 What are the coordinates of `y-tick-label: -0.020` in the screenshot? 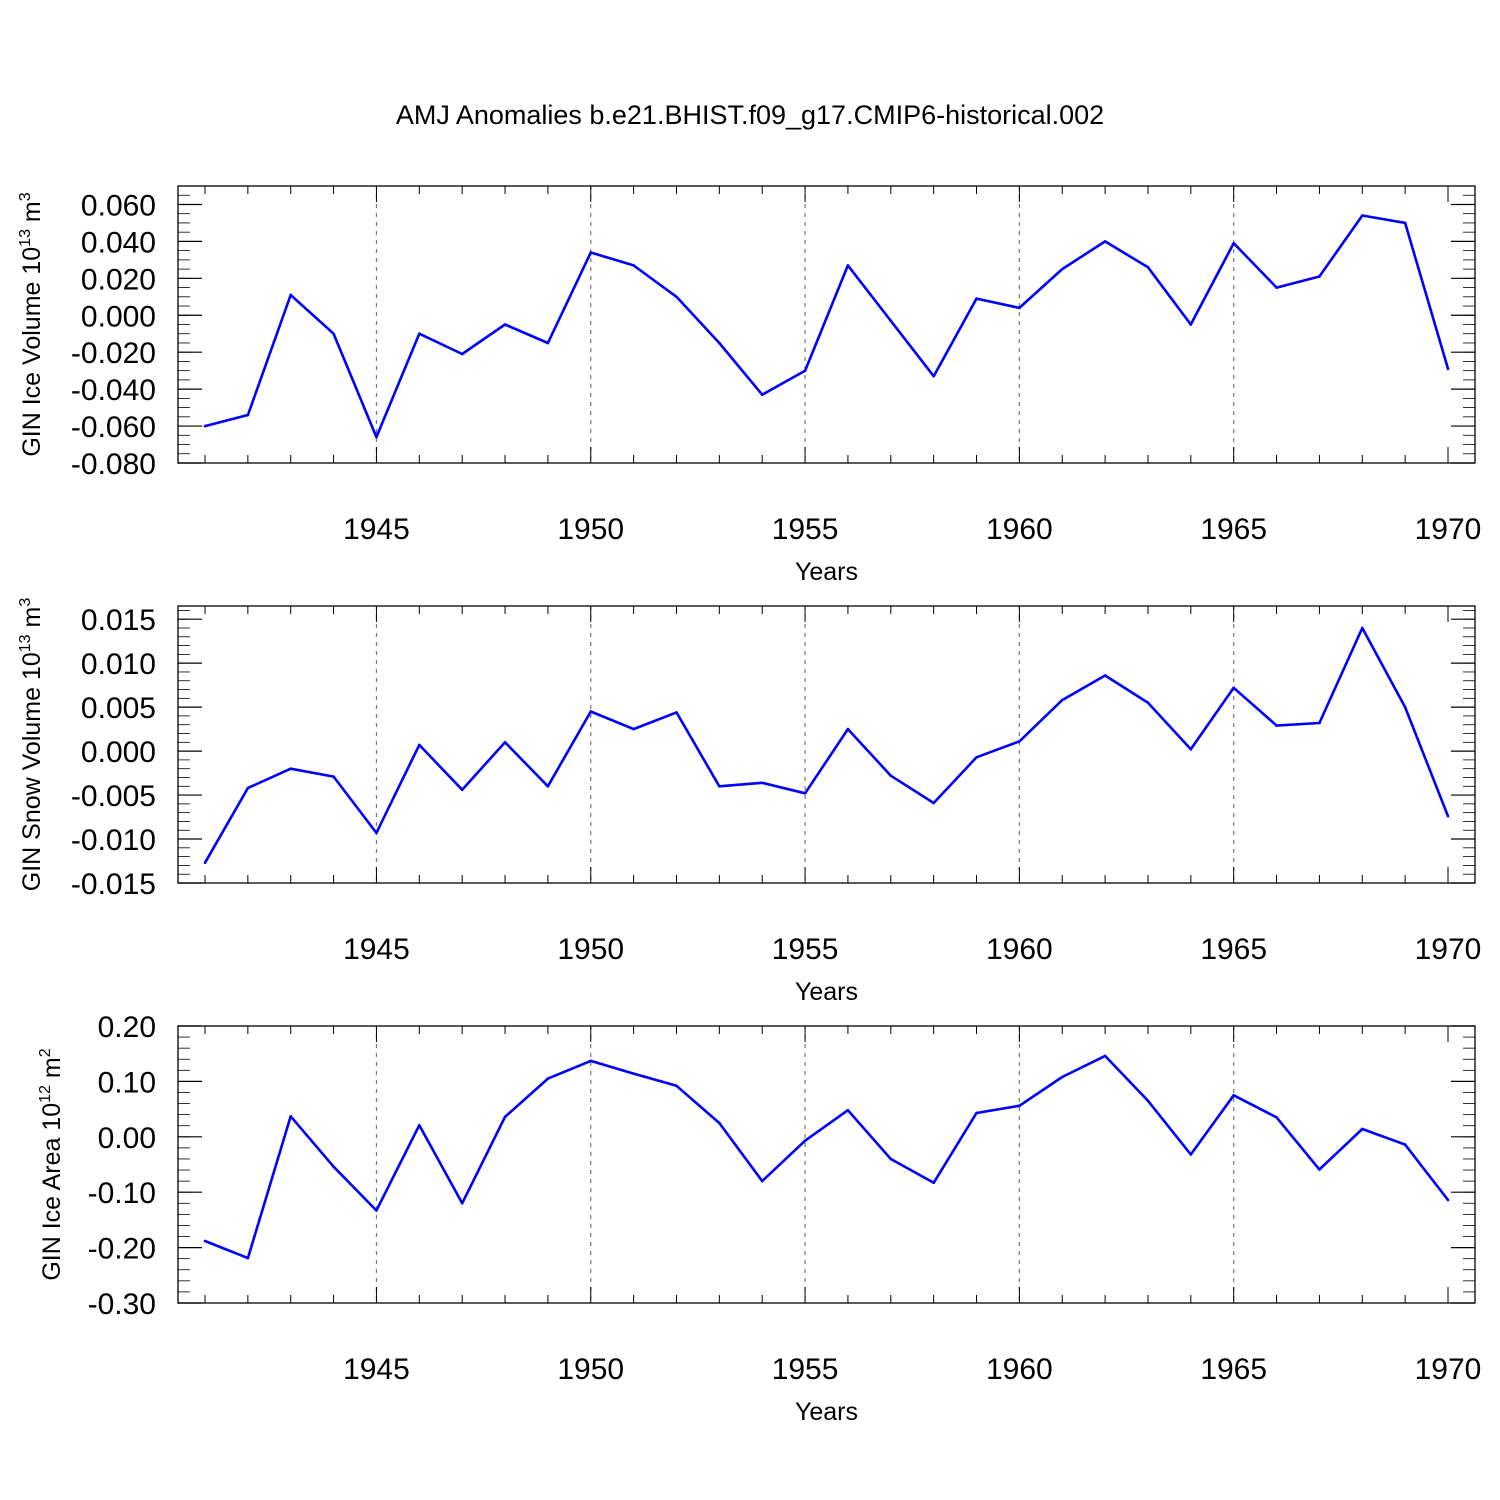 It's located at (113, 353).